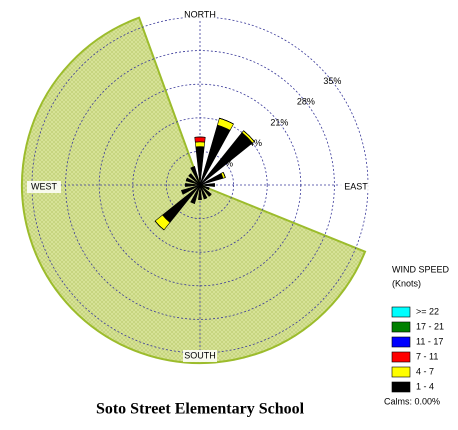 Image resolution: width=458 pixels, height=430 pixels. I want to click on legend-label: 11 - 17, so click(429, 341).